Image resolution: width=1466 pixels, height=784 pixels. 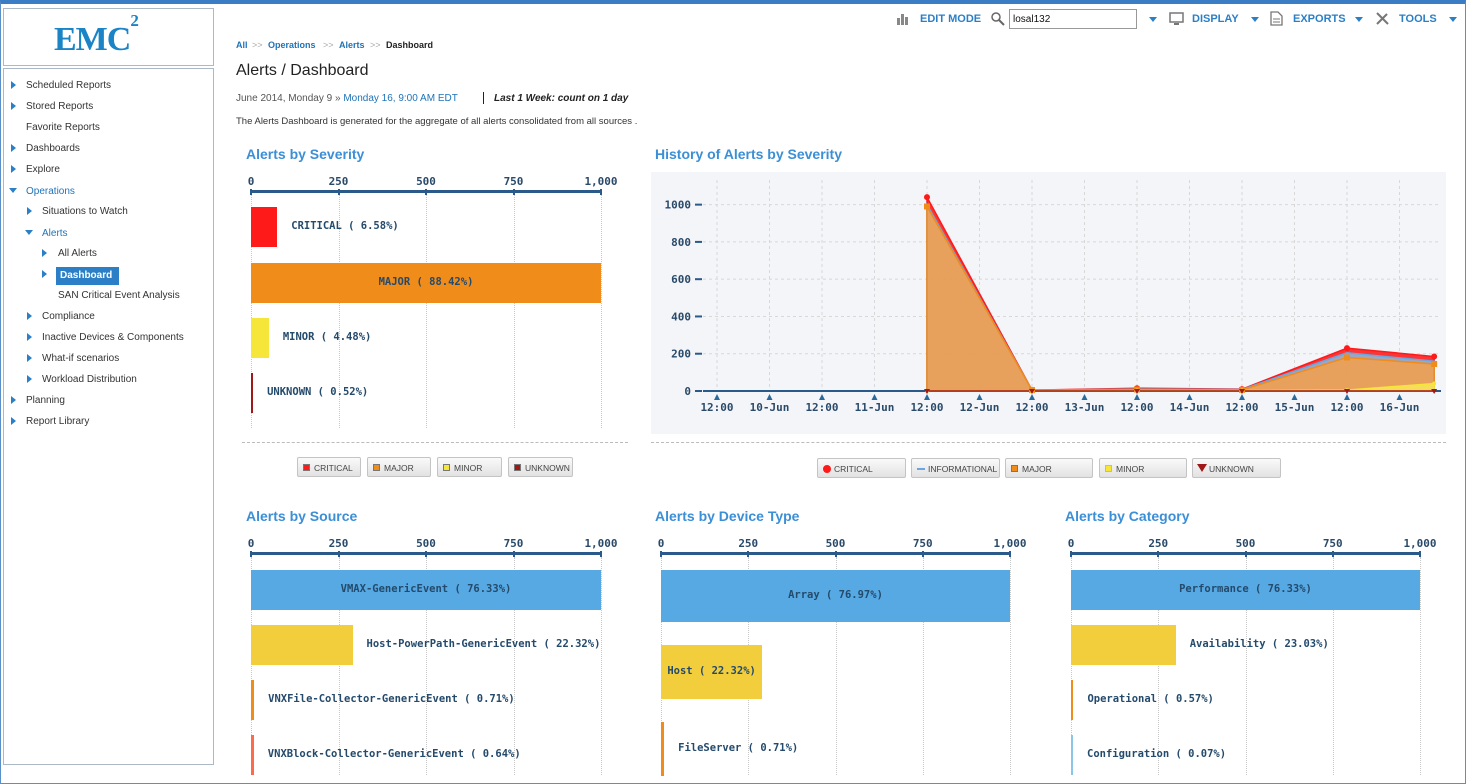 What do you see at coordinates (1176, 19) in the screenshot?
I see `display-monitor-icon` at bounding box center [1176, 19].